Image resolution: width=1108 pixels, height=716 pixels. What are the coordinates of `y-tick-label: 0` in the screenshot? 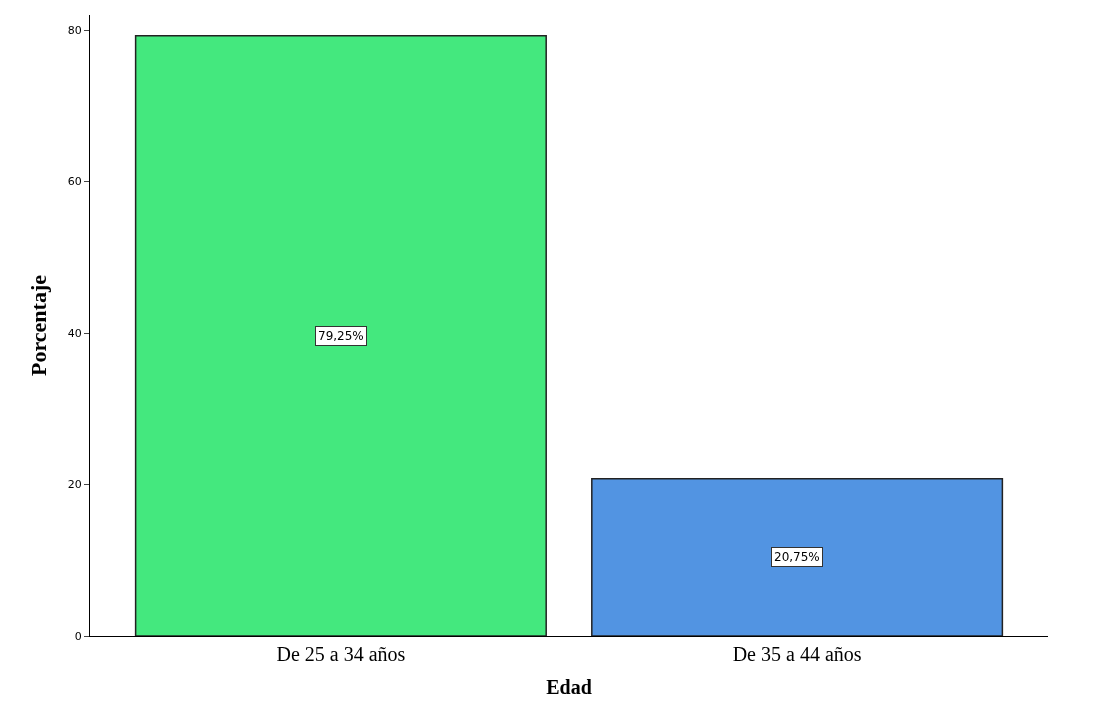 It's located at (78, 636).